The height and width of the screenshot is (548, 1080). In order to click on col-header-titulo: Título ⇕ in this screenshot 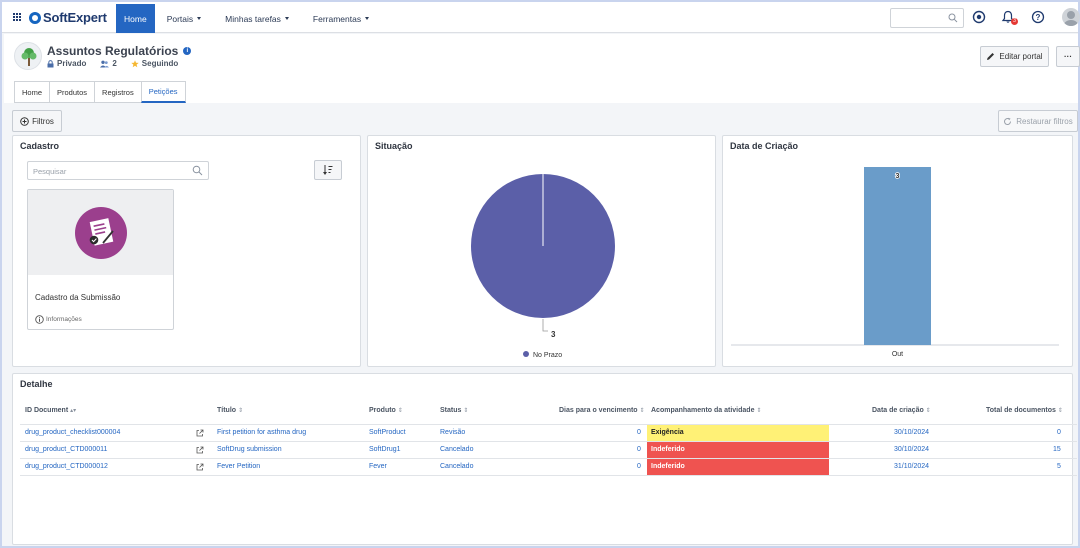, I will do `click(230, 410)`.